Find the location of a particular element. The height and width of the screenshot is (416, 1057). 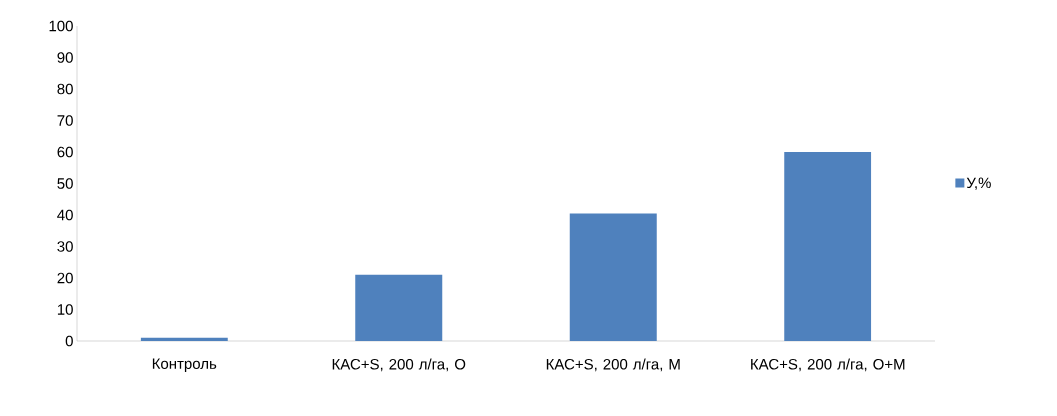

x-tick-label: КАС+S, 200 л/га, О is located at coordinates (399, 365).